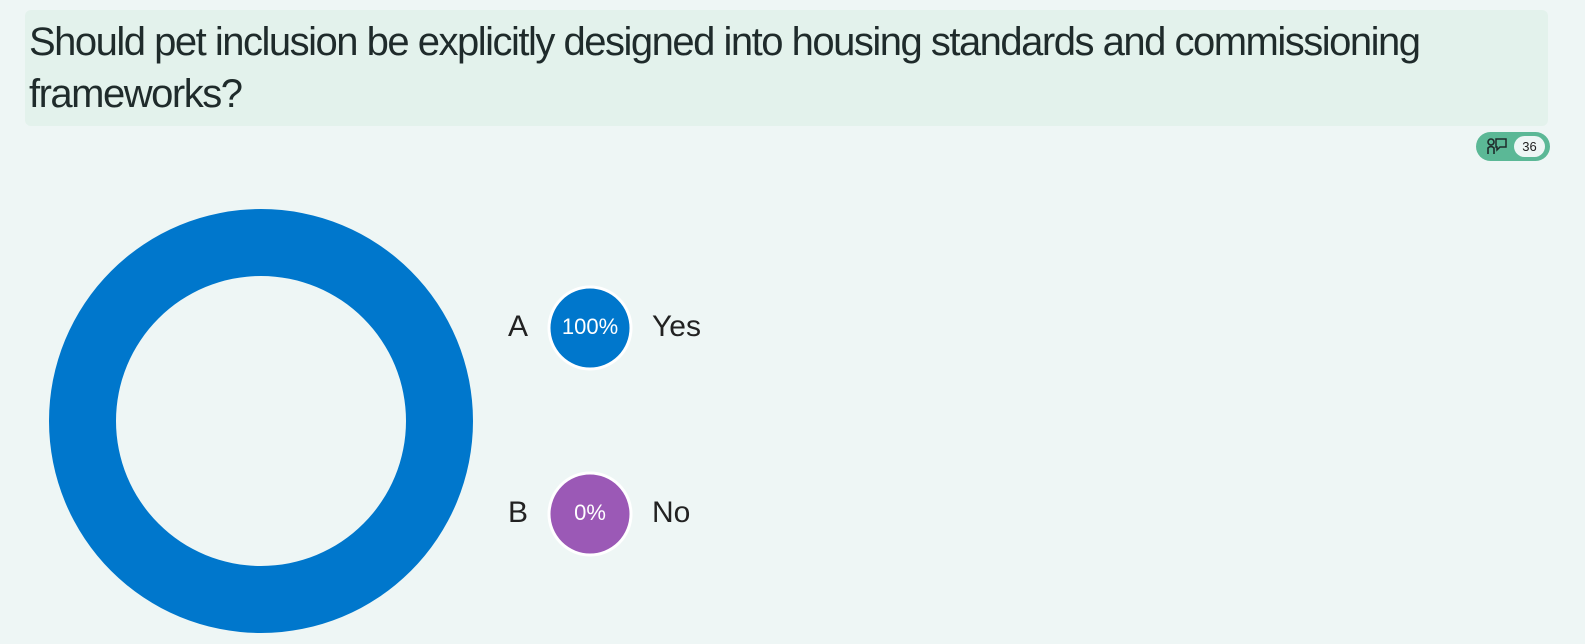 This screenshot has width=1585, height=644. What do you see at coordinates (518, 326) in the screenshot?
I see `option-letter: A` at bounding box center [518, 326].